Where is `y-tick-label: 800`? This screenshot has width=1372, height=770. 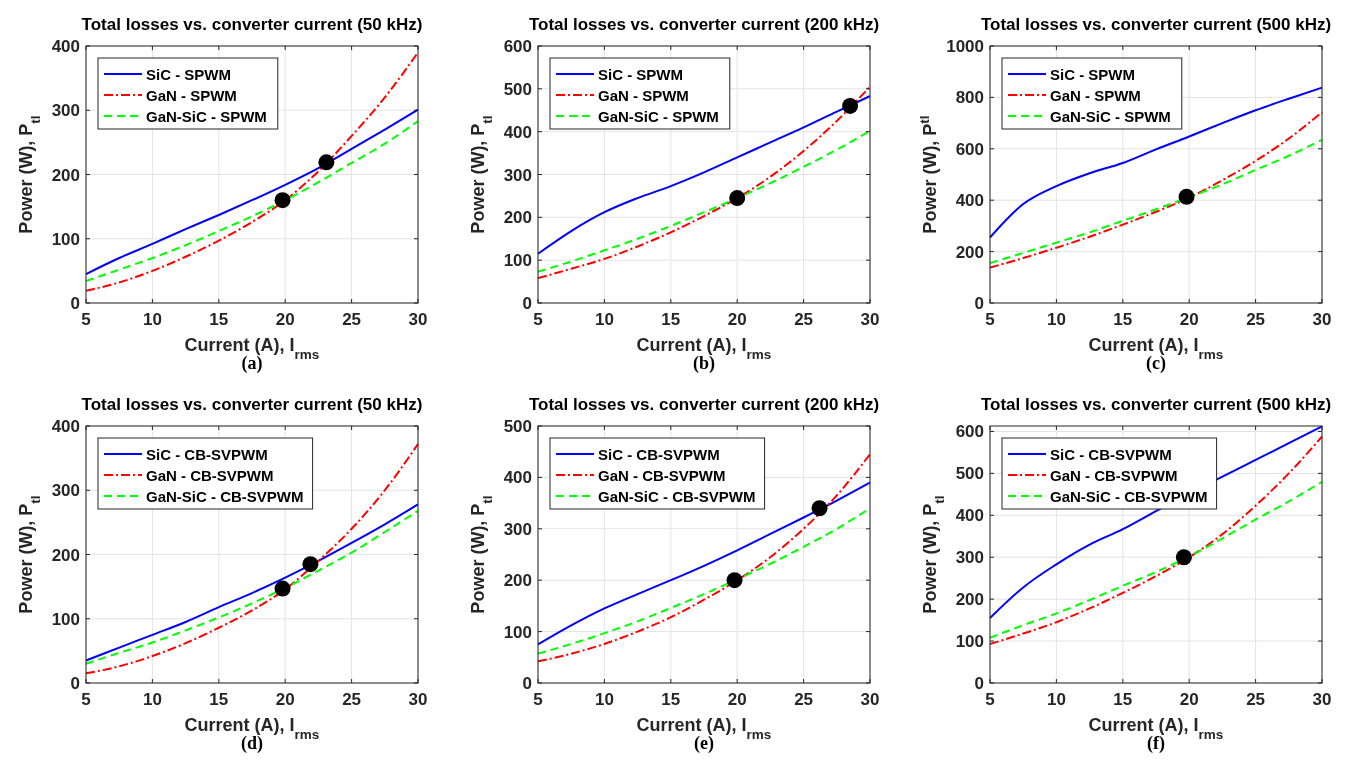 y-tick-label: 800 is located at coordinates (969, 98).